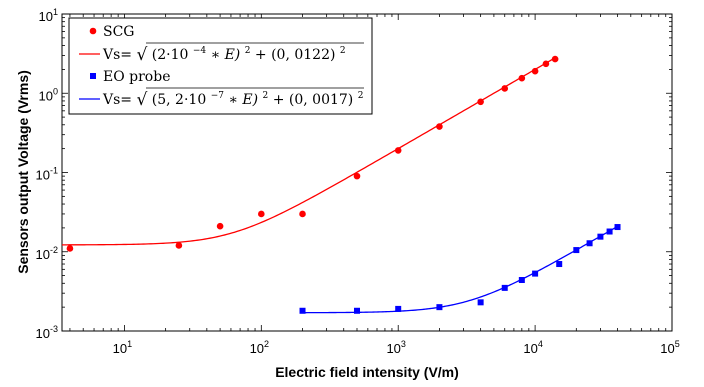 This screenshot has height=387, width=704. I want to click on y-tick-label: 10⁻², so click(47, 253).